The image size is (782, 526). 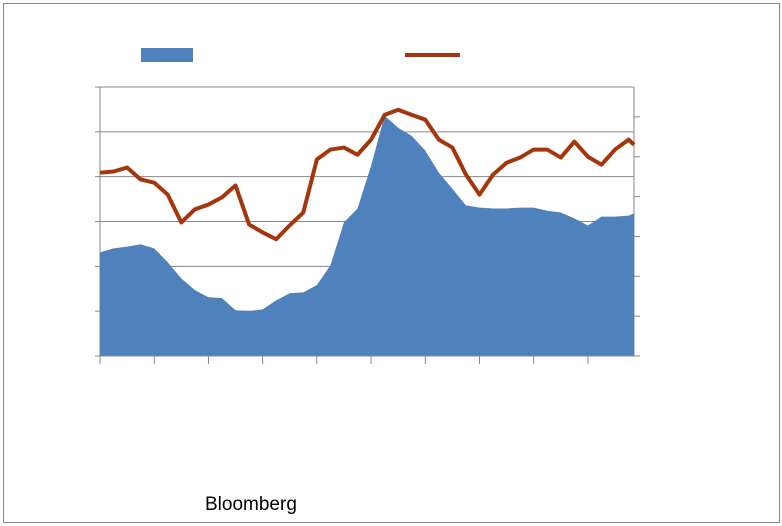 What do you see at coordinates (167, 55) in the screenshot?
I see `legend-swatch` at bounding box center [167, 55].